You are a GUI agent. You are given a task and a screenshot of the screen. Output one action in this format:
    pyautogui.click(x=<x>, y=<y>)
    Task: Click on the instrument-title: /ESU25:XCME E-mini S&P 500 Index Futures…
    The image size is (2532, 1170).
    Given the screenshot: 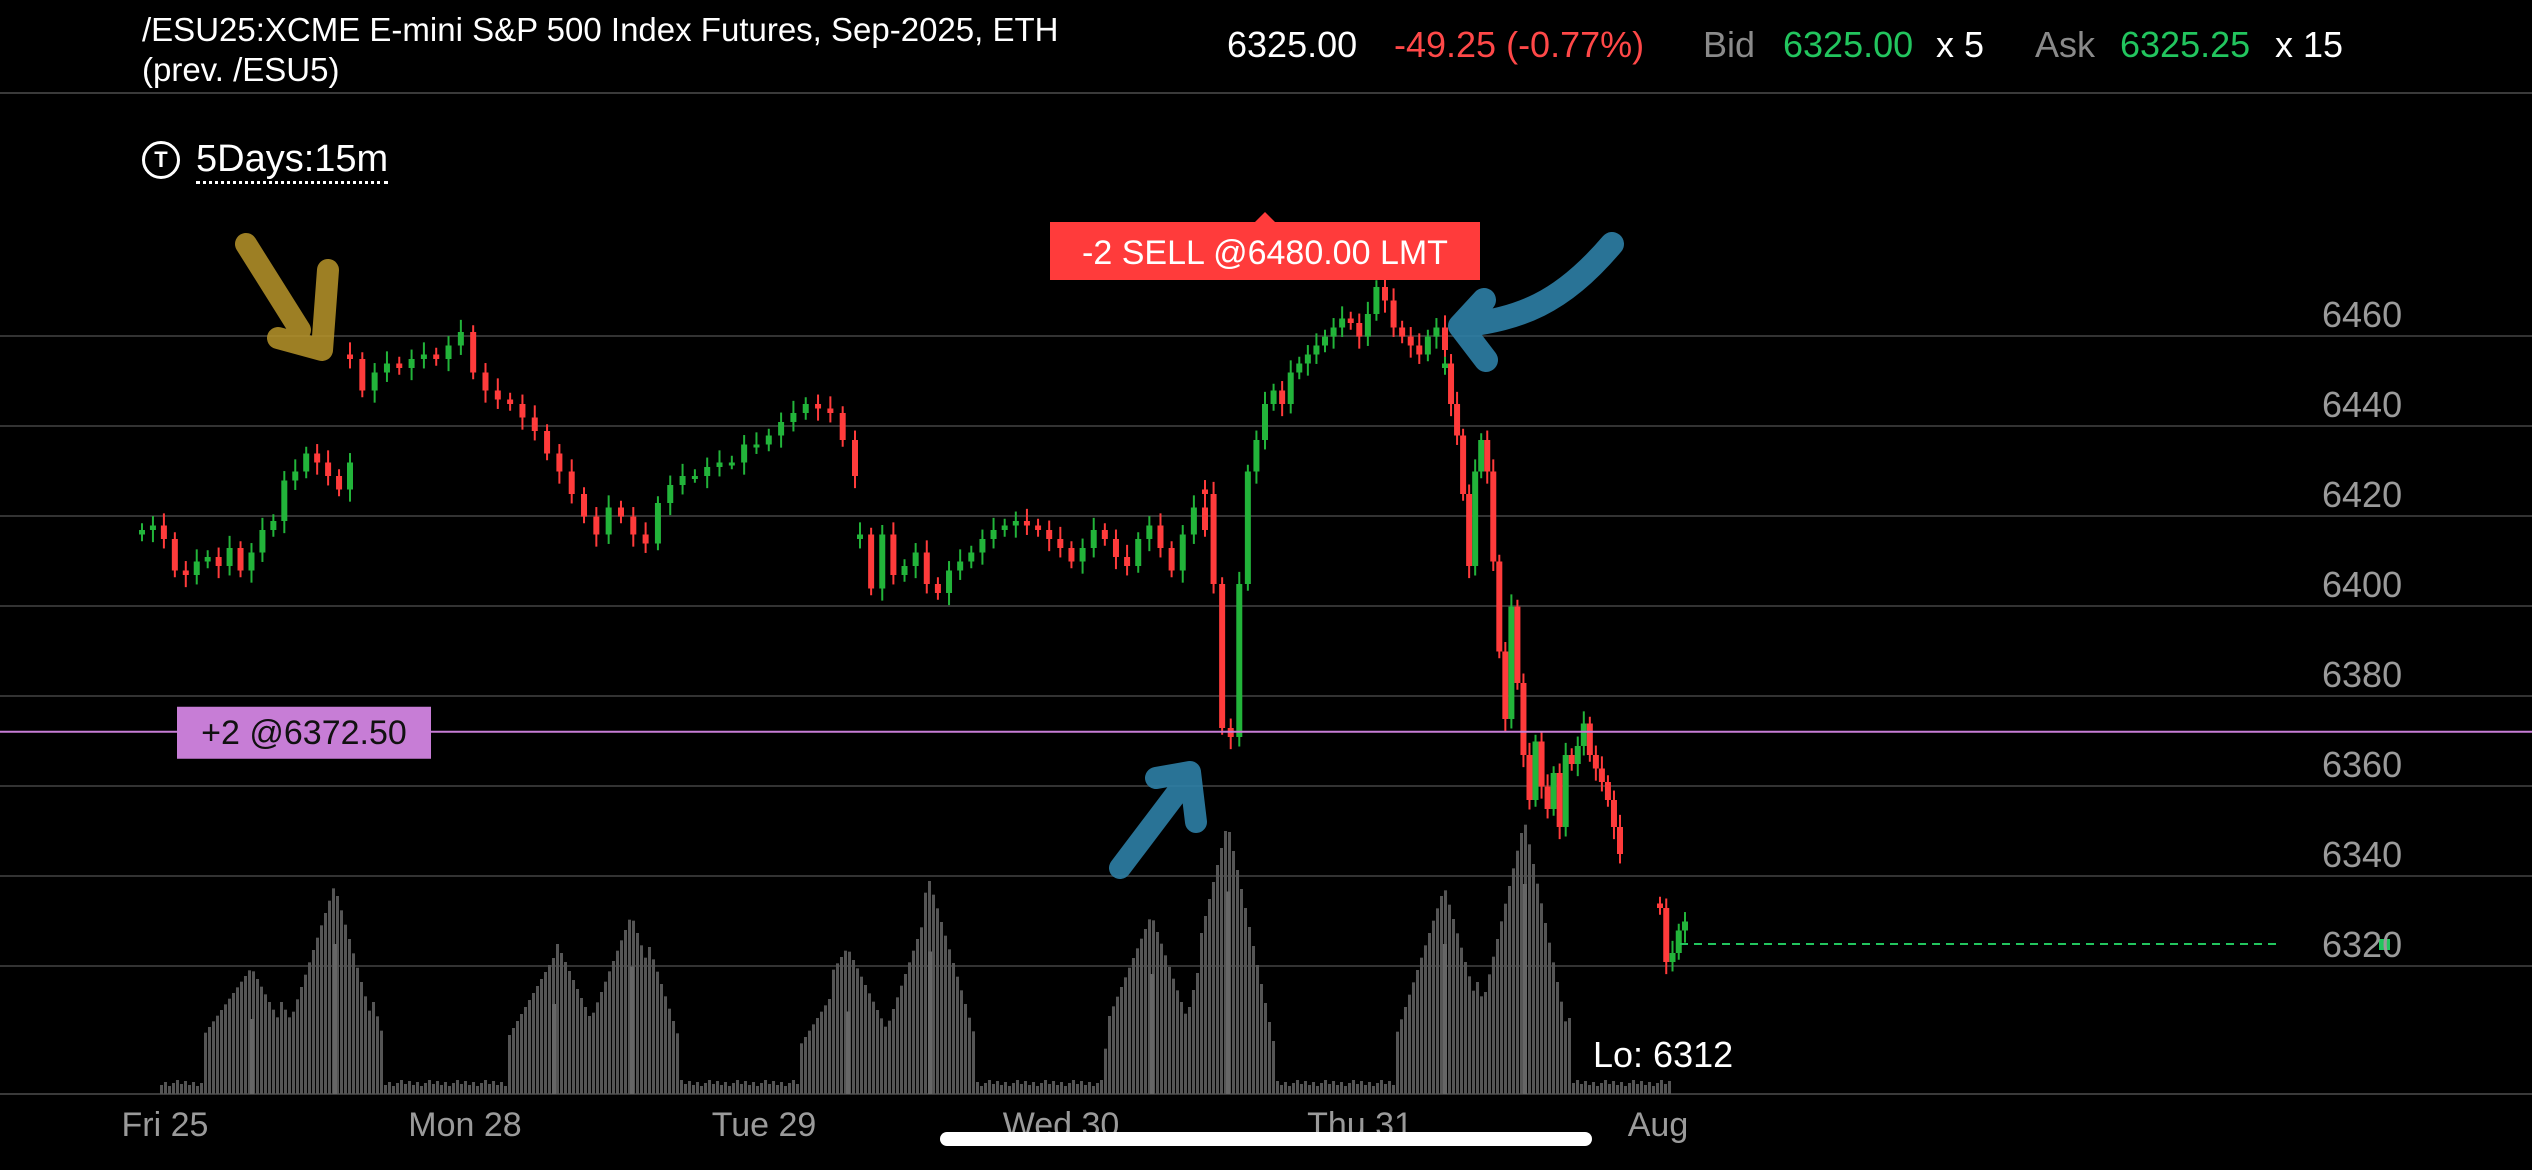 What is the action you would take?
    pyautogui.click(x=642, y=50)
    